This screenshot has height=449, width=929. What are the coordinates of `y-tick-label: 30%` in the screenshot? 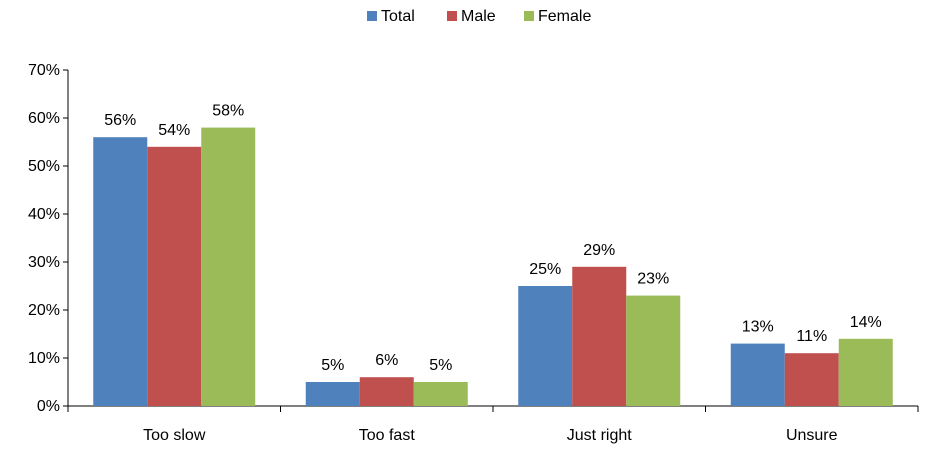 It's located at (44, 262).